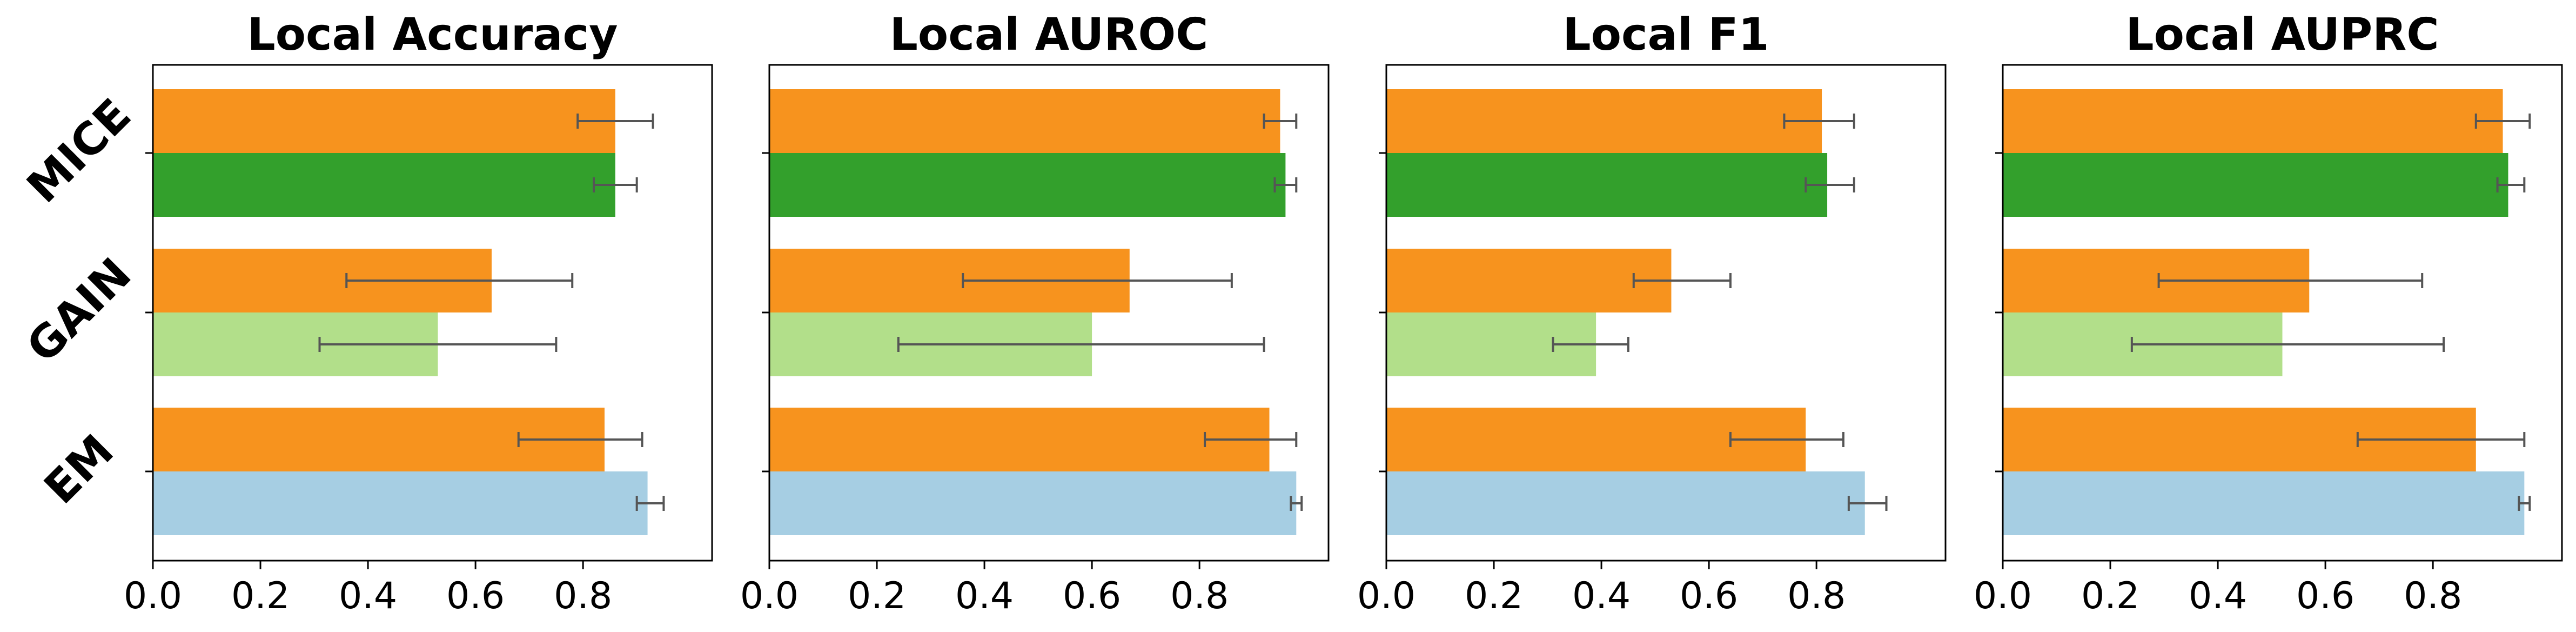 The height and width of the screenshot is (632, 2576). I want to click on bar-em-orange, so click(1019, 439).